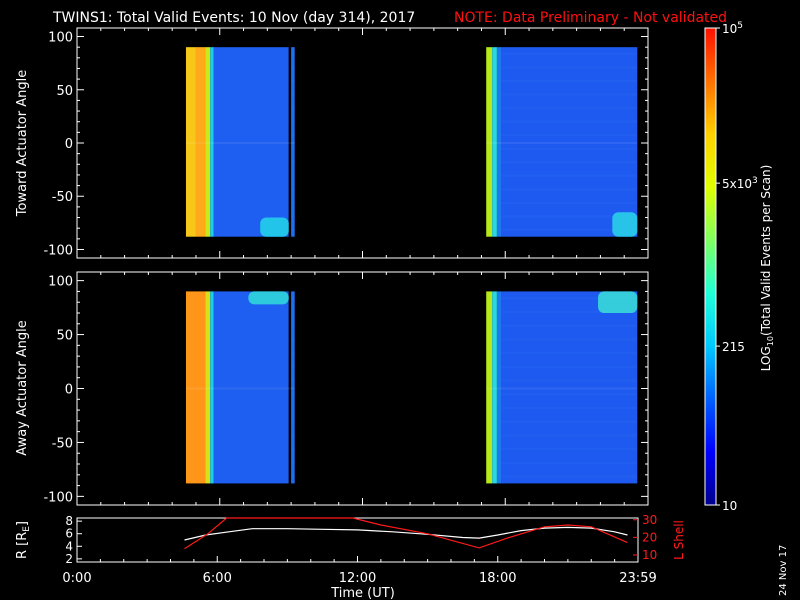 The image size is (800, 600). I want to click on orbit-left-axis-label: R [RE], so click(23, 540).